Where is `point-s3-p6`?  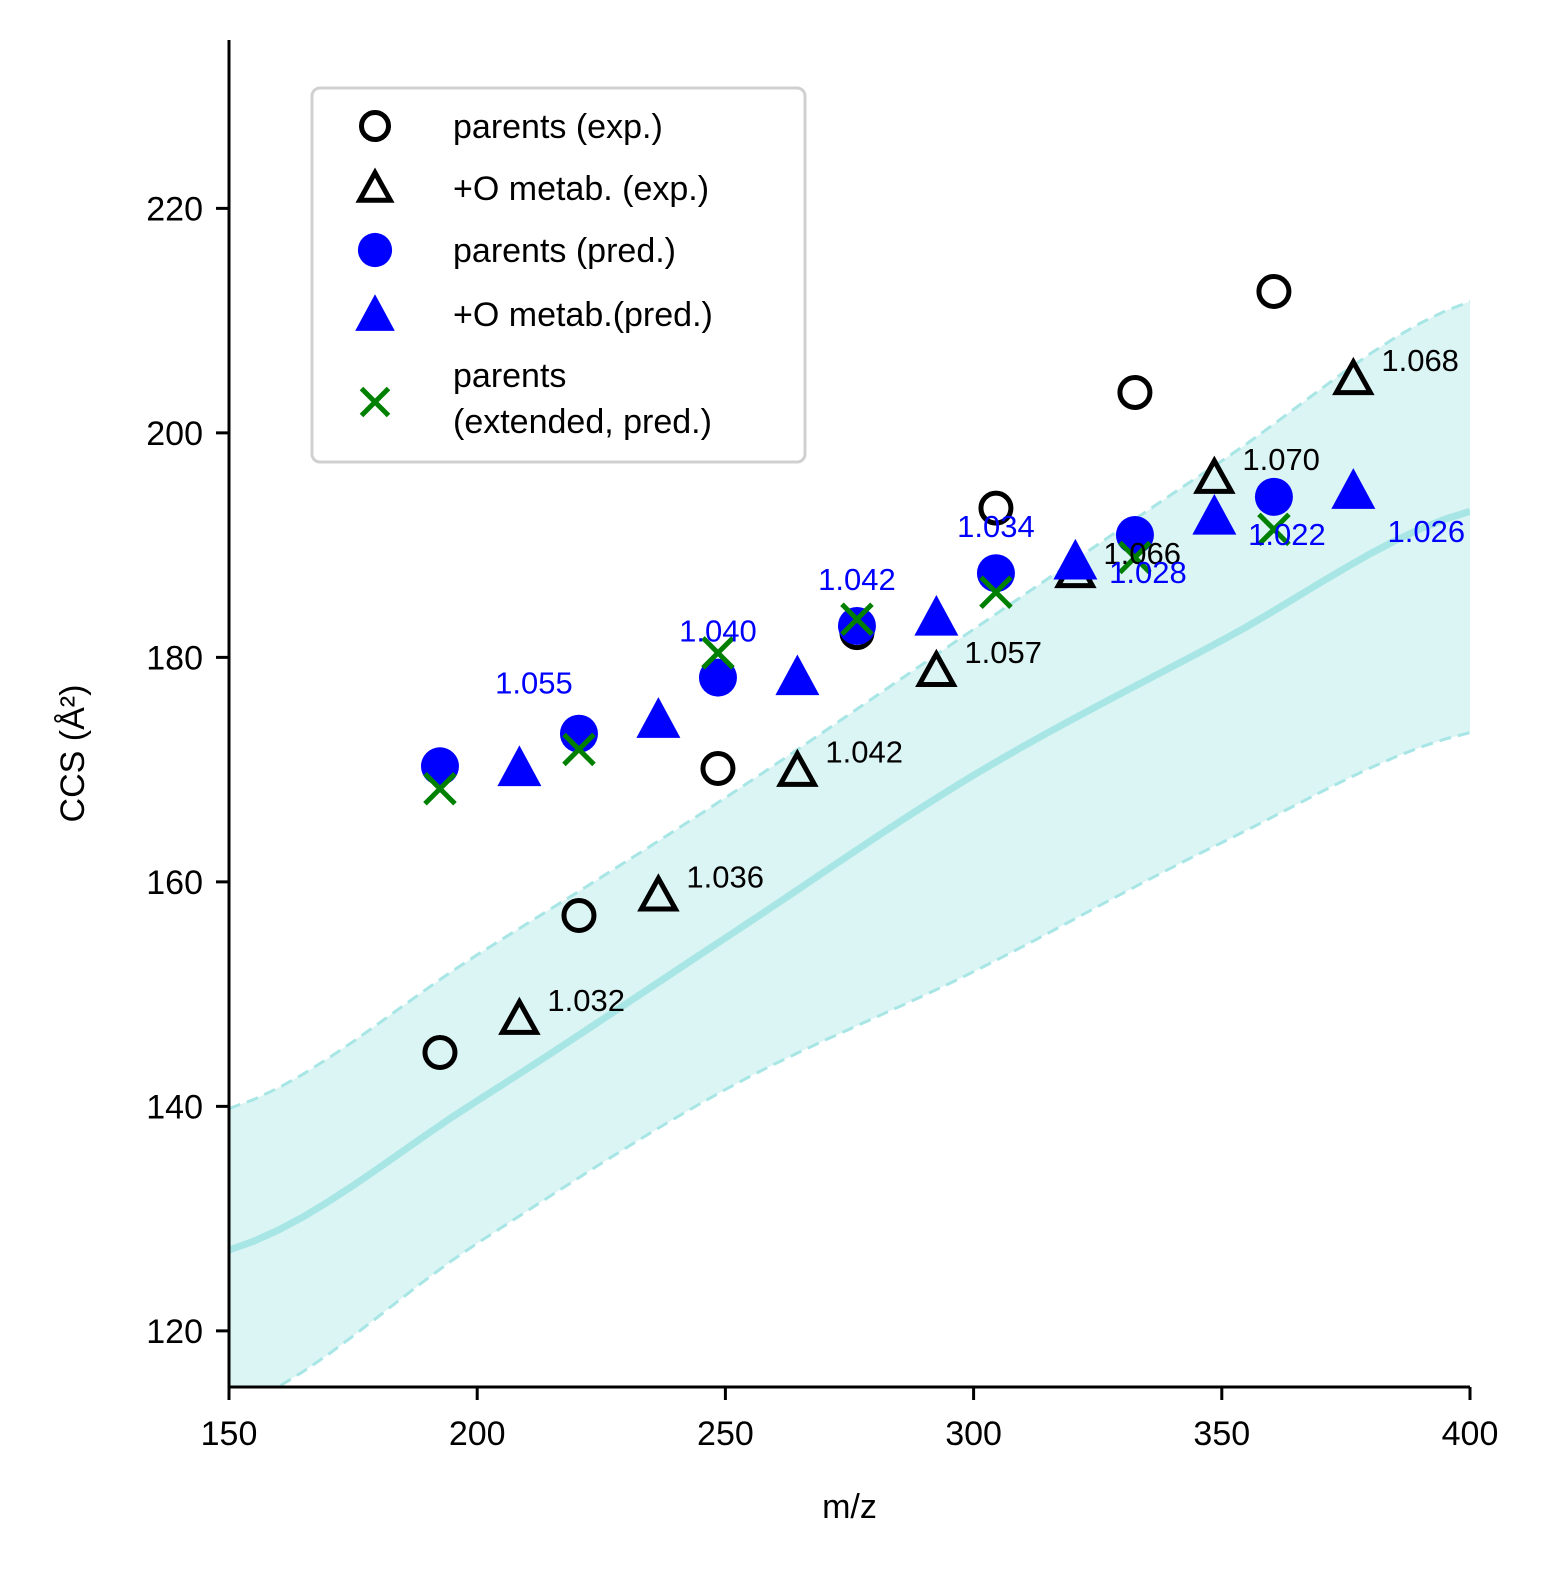 point-s3-p6 is located at coordinates (1353, 488).